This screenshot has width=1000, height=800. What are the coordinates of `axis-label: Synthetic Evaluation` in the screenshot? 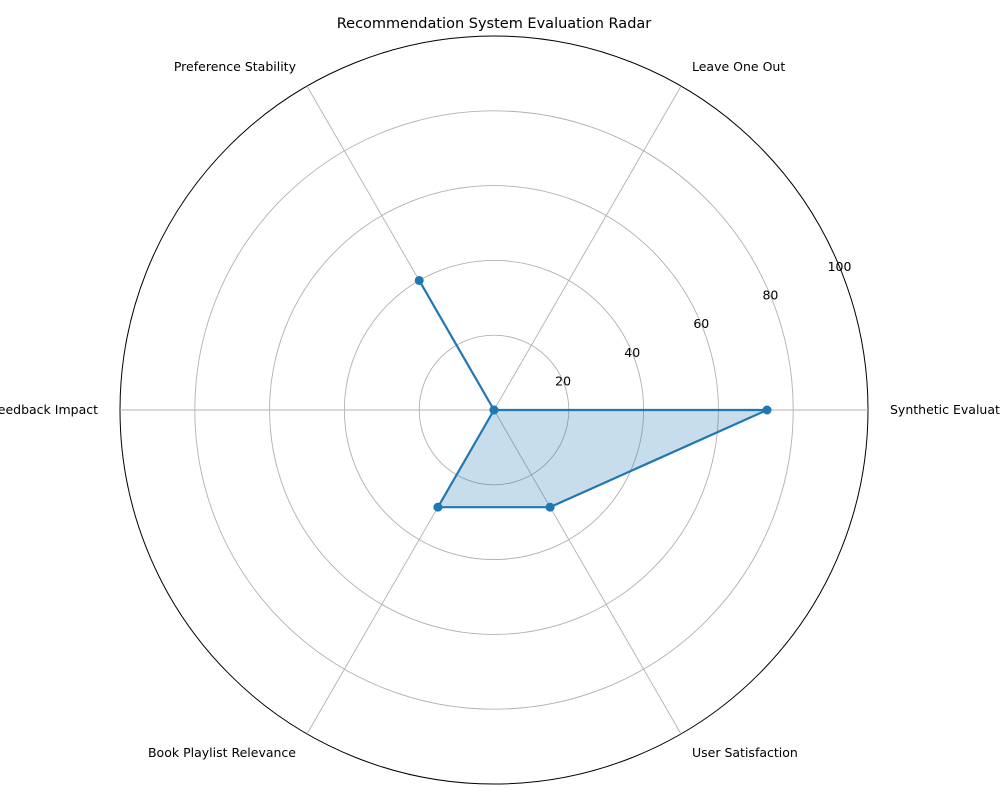 It's located at (945, 409).